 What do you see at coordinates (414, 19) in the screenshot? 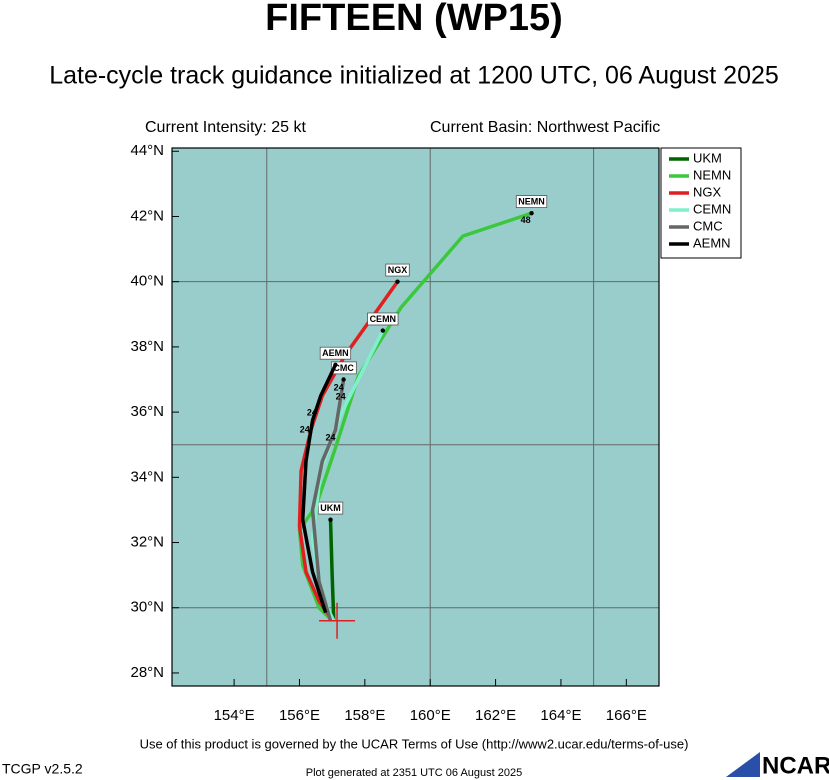
I see `chart-title: FIFTEEN (WP15)` at bounding box center [414, 19].